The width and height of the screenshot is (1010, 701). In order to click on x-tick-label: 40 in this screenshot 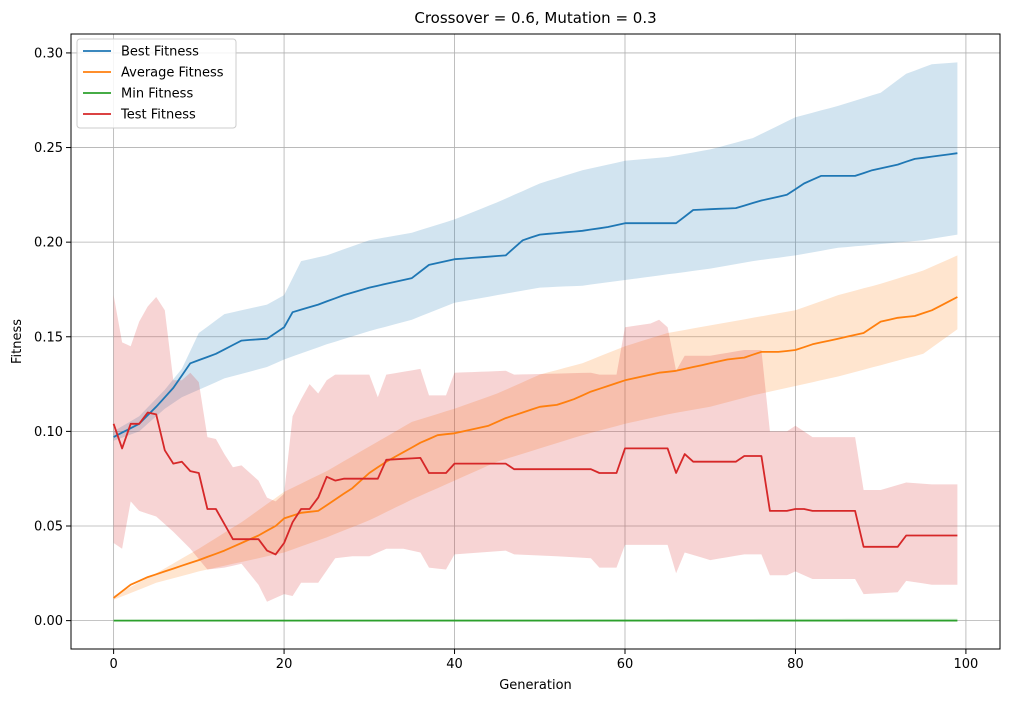, I will do `click(454, 664)`.